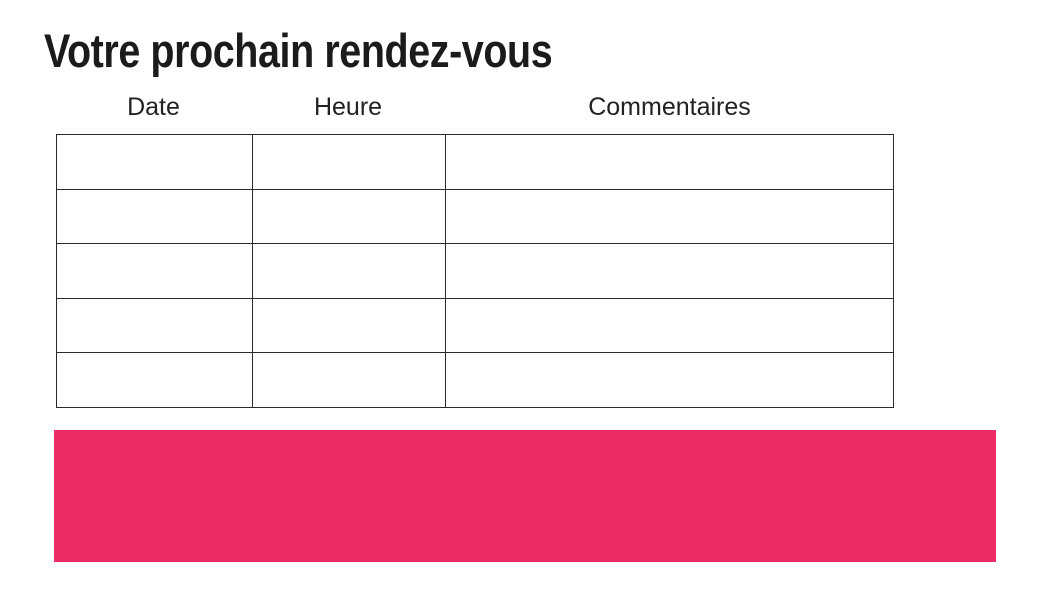  I want to click on column-header-heure: Heure, so click(348, 107).